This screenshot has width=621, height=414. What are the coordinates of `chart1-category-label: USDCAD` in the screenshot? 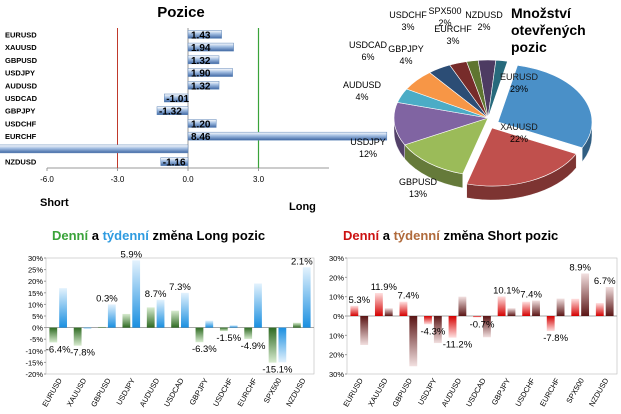 It's located at (21, 98).